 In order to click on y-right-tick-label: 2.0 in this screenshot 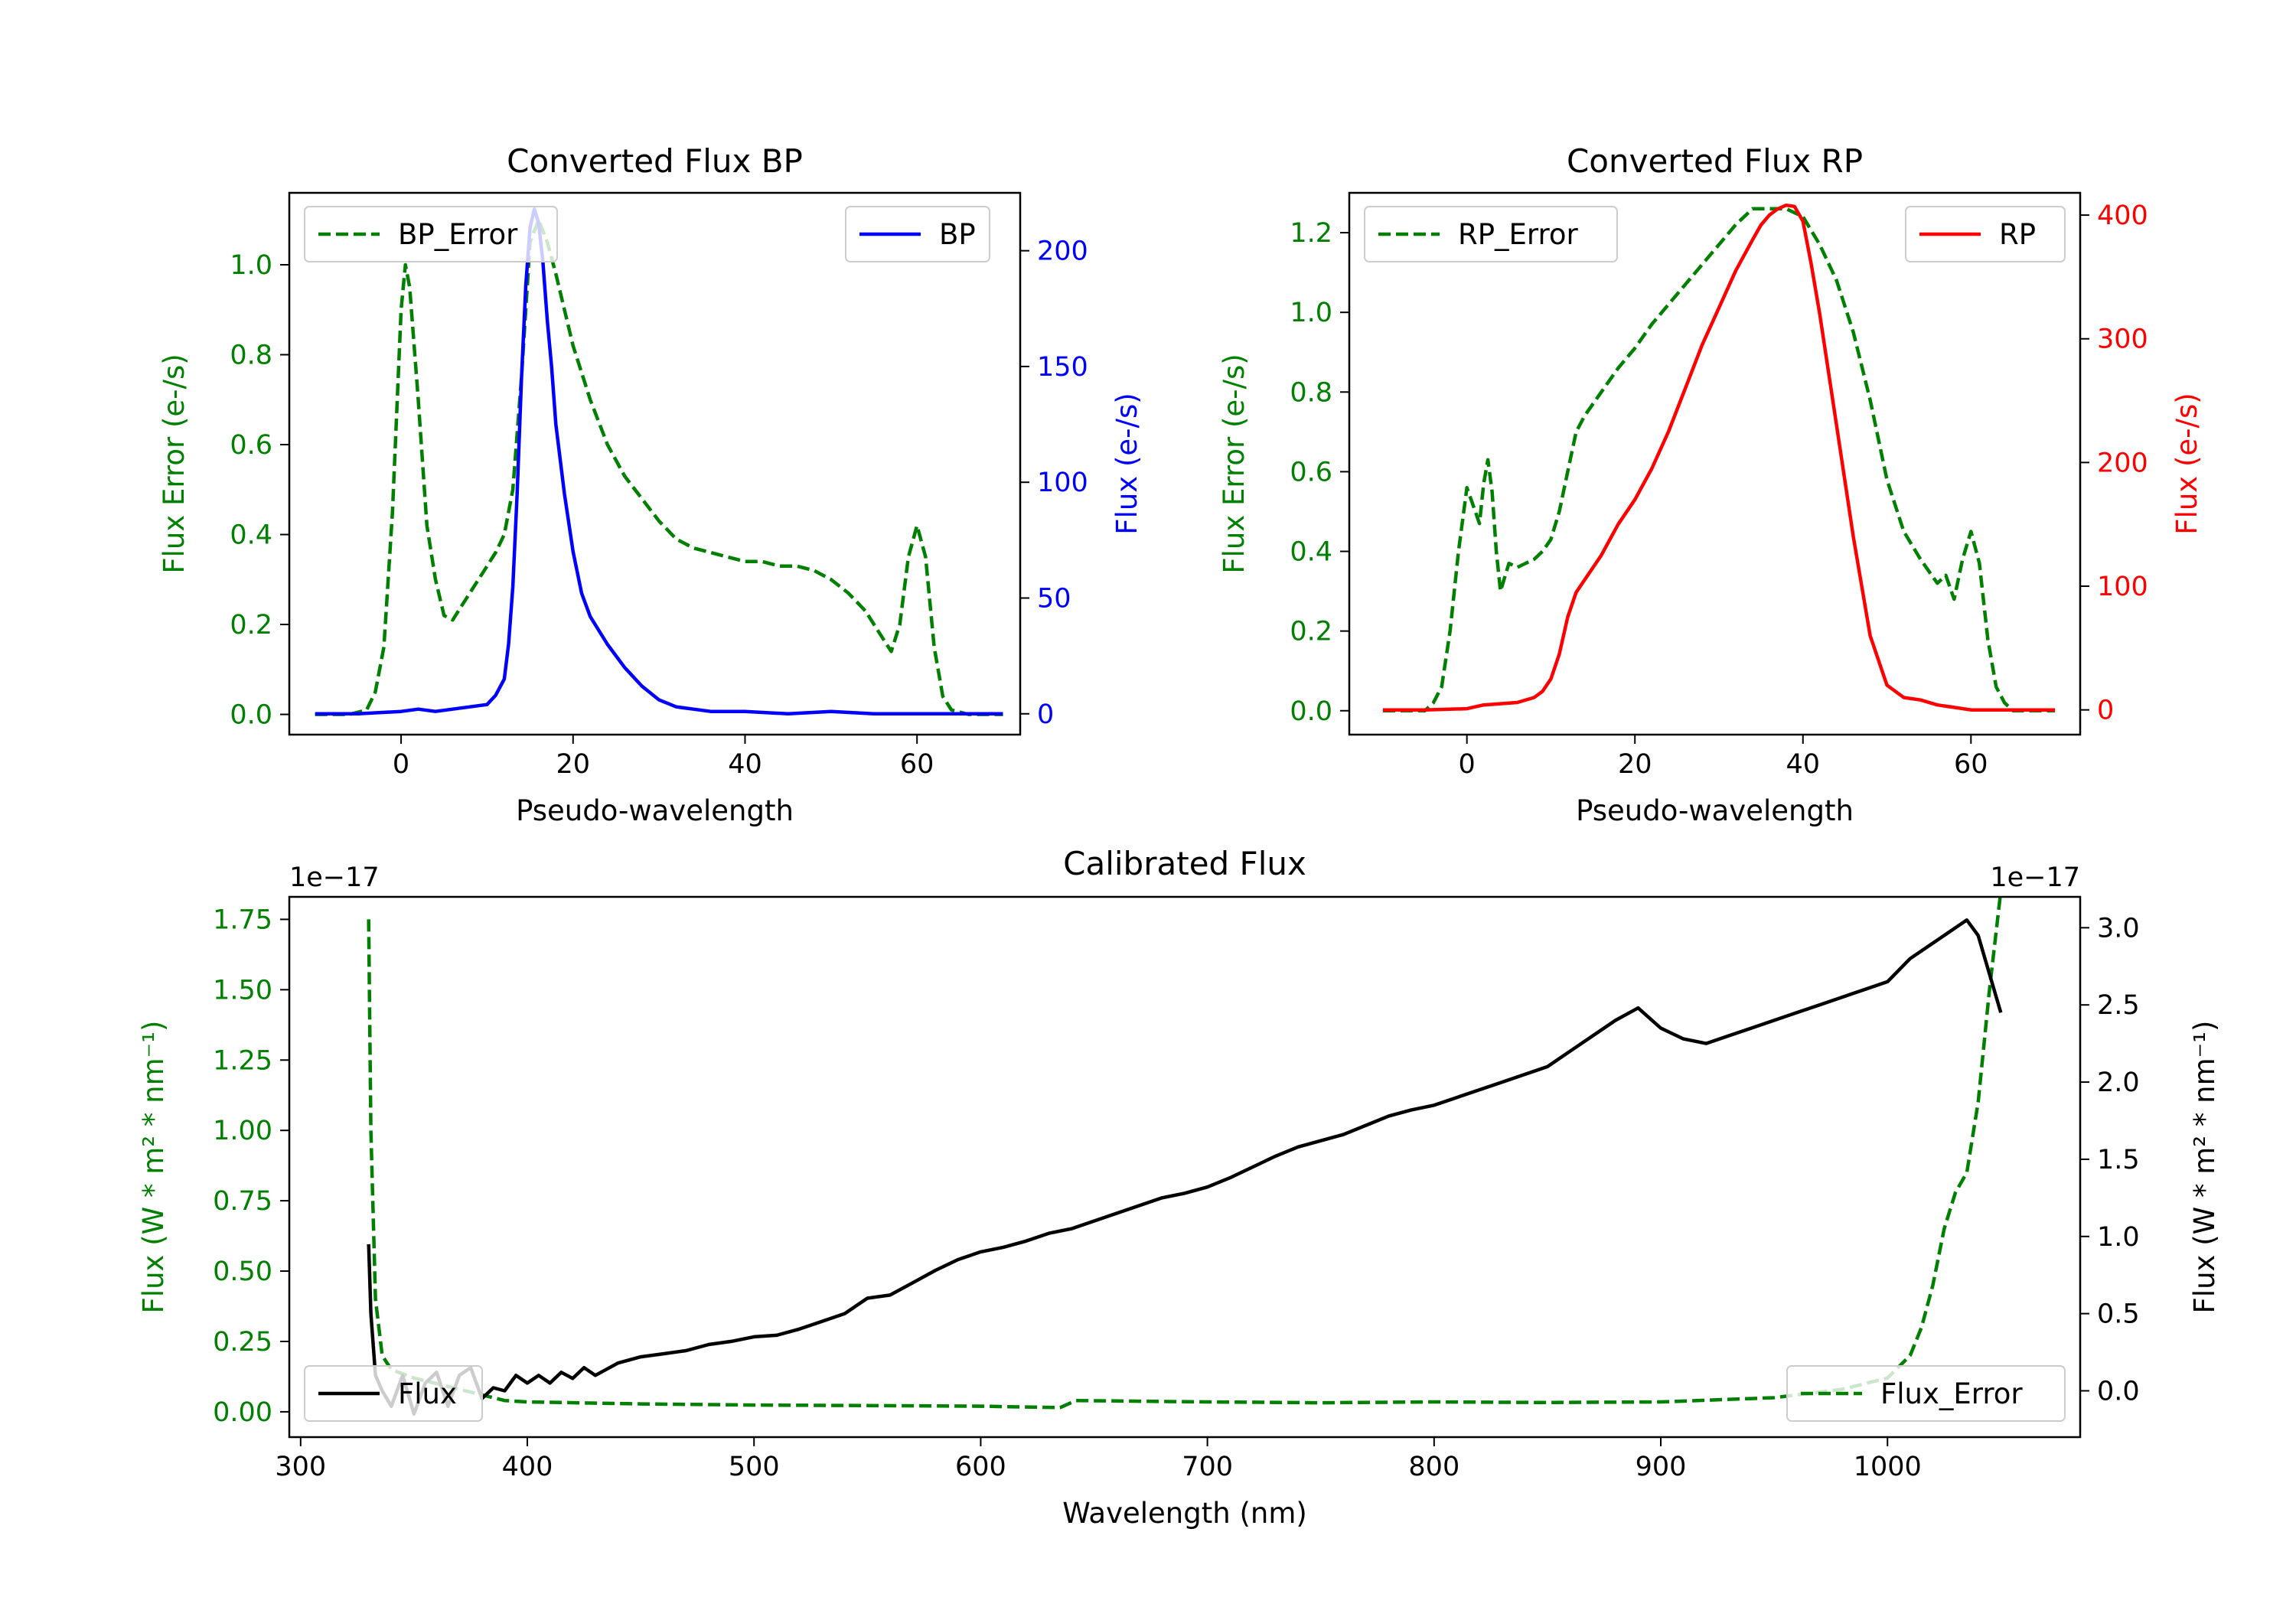, I will do `click(2118, 1083)`.